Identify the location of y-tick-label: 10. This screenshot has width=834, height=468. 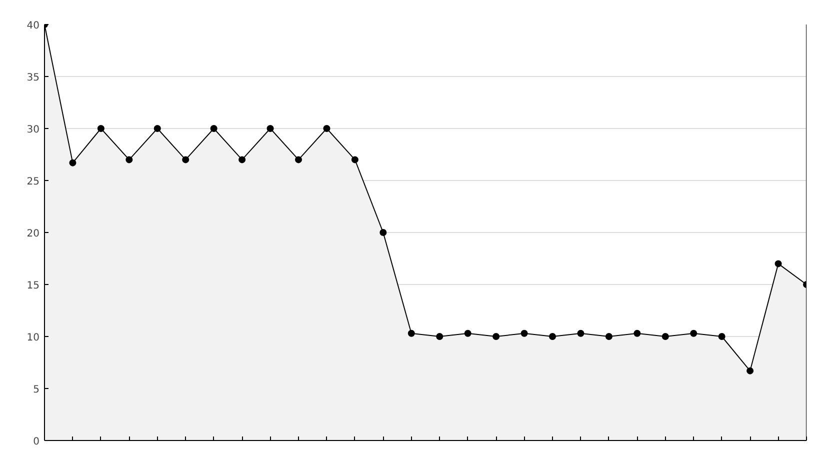
(33, 338).